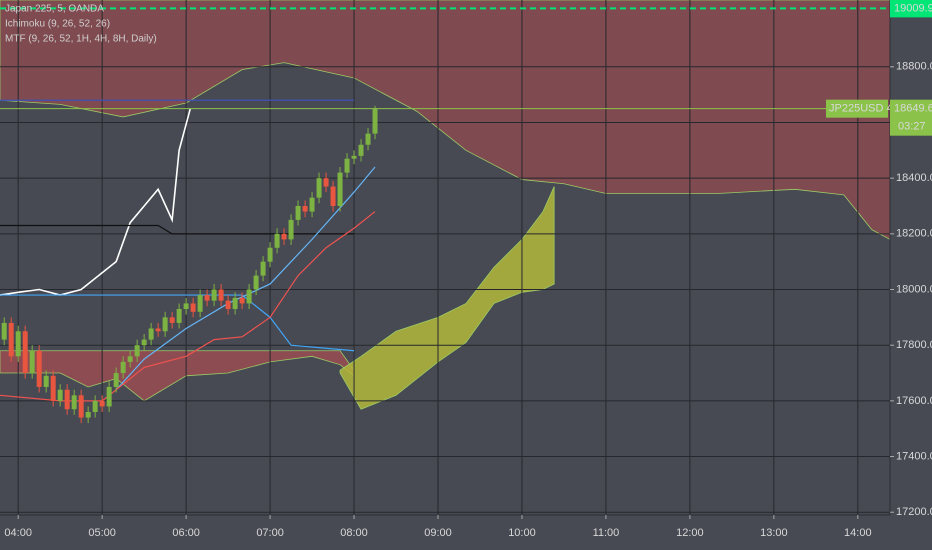 The image size is (932, 550). I want to click on x-tick-label: 04:00, so click(18, 533).